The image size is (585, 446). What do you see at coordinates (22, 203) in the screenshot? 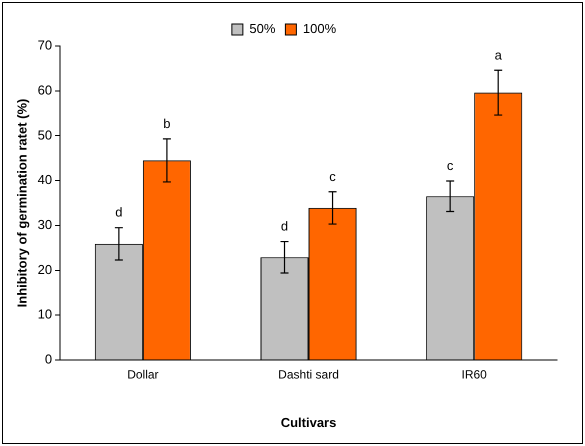
I see `y-axis-title: Inhibitory of germination ratet (%)` at bounding box center [22, 203].